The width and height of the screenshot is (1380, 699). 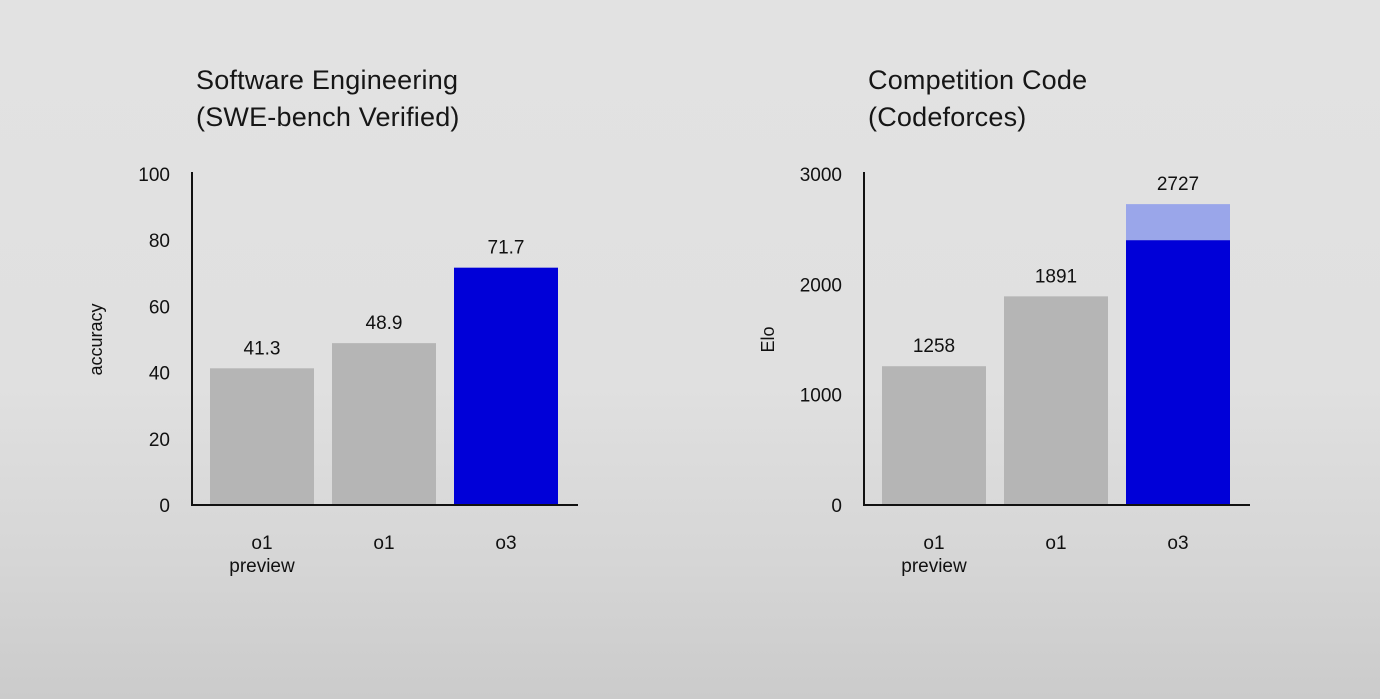 What do you see at coordinates (262, 348) in the screenshot?
I see `swe-bench-value-label: 41.3` at bounding box center [262, 348].